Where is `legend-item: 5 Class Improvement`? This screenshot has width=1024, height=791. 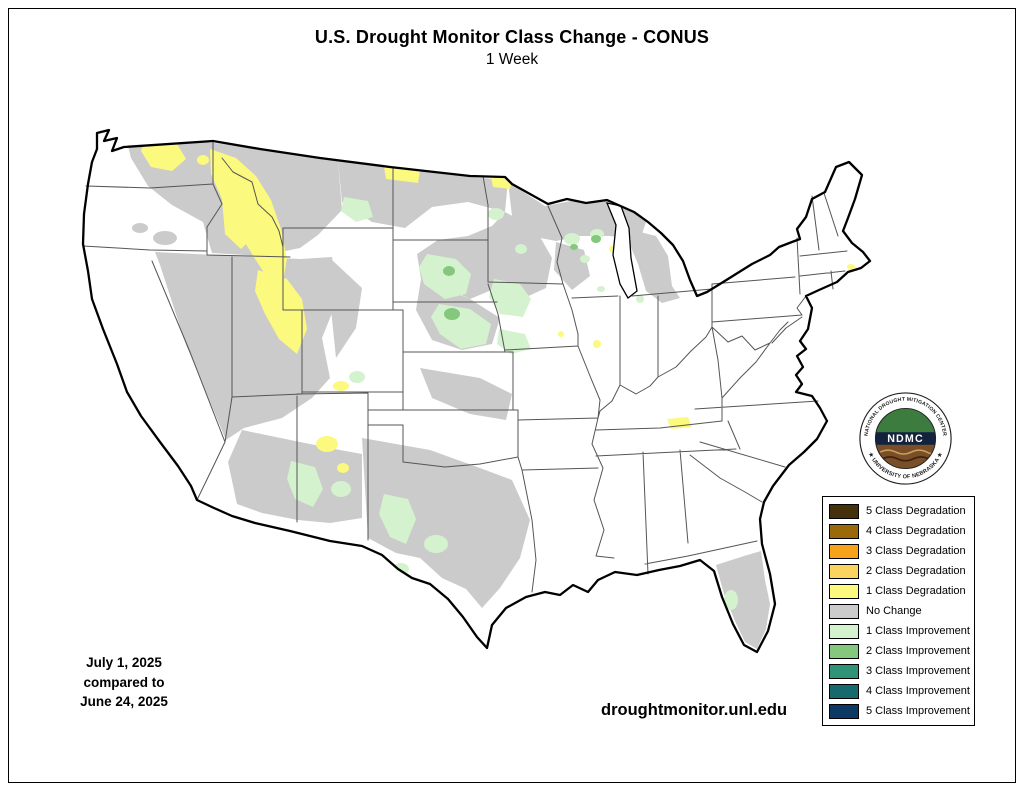
legend-item: 5 Class Improvement is located at coordinates (900, 711).